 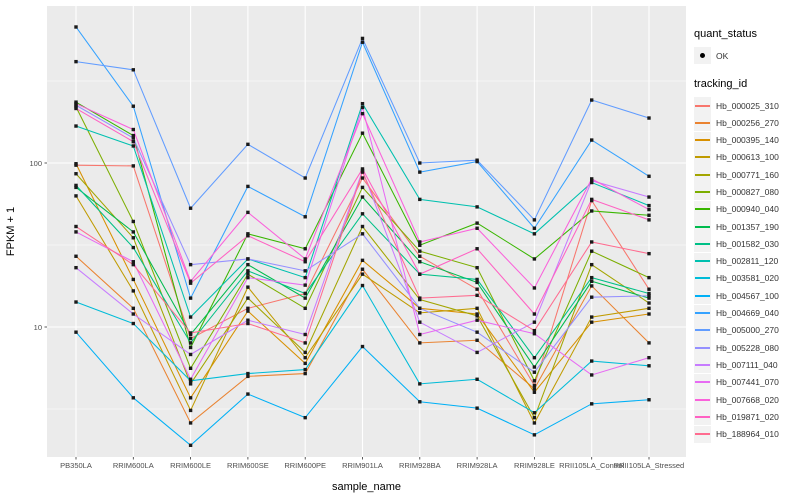 I want to click on legend-label: Hb_000827_080, so click(x=747, y=191).